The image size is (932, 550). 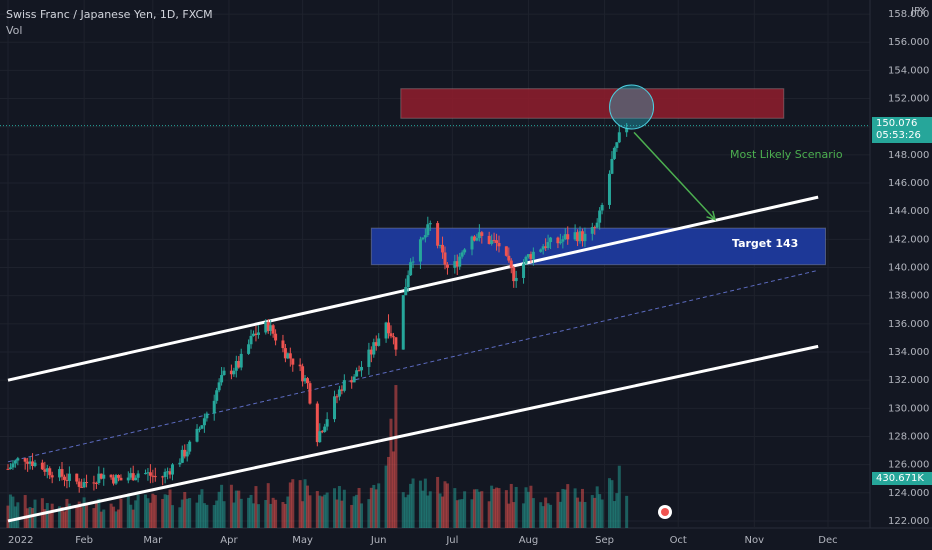 I want to click on price-tick-label: 146.000, so click(x=908, y=183).